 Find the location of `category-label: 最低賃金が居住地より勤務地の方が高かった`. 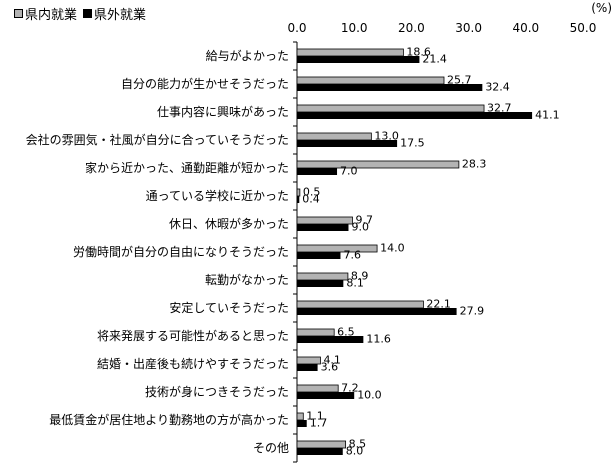

category-label: 最低賃金が居住地より勤務地の方が高かった is located at coordinates (169, 419).